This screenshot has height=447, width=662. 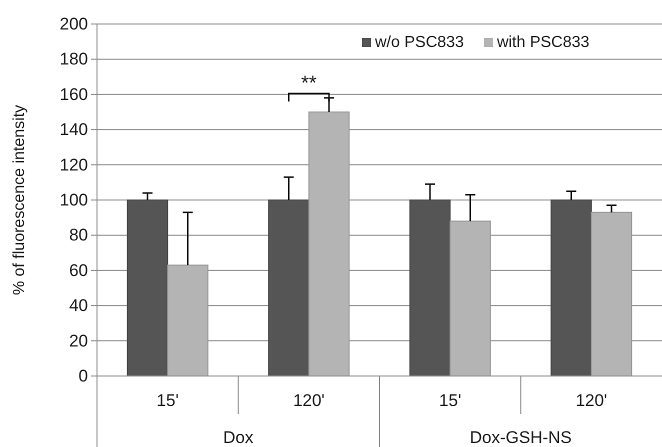 What do you see at coordinates (19, 200) in the screenshot?
I see `y-axis-title: % of fluorescence intensity` at bounding box center [19, 200].